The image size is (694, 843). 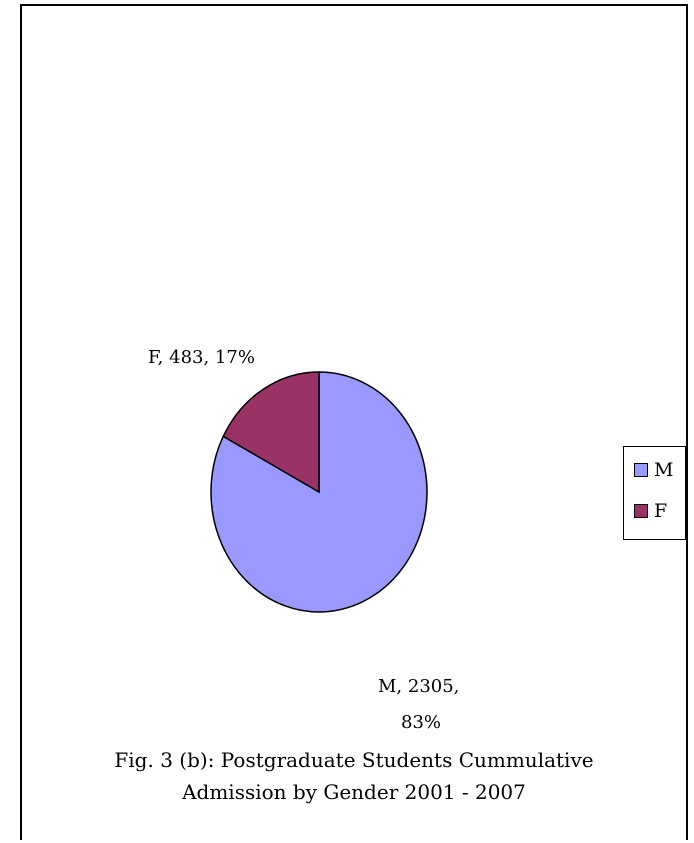 What do you see at coordinates (650, 511) in the screenshot?
I see `legend-item-f: F` at bounding box center [650, 511].